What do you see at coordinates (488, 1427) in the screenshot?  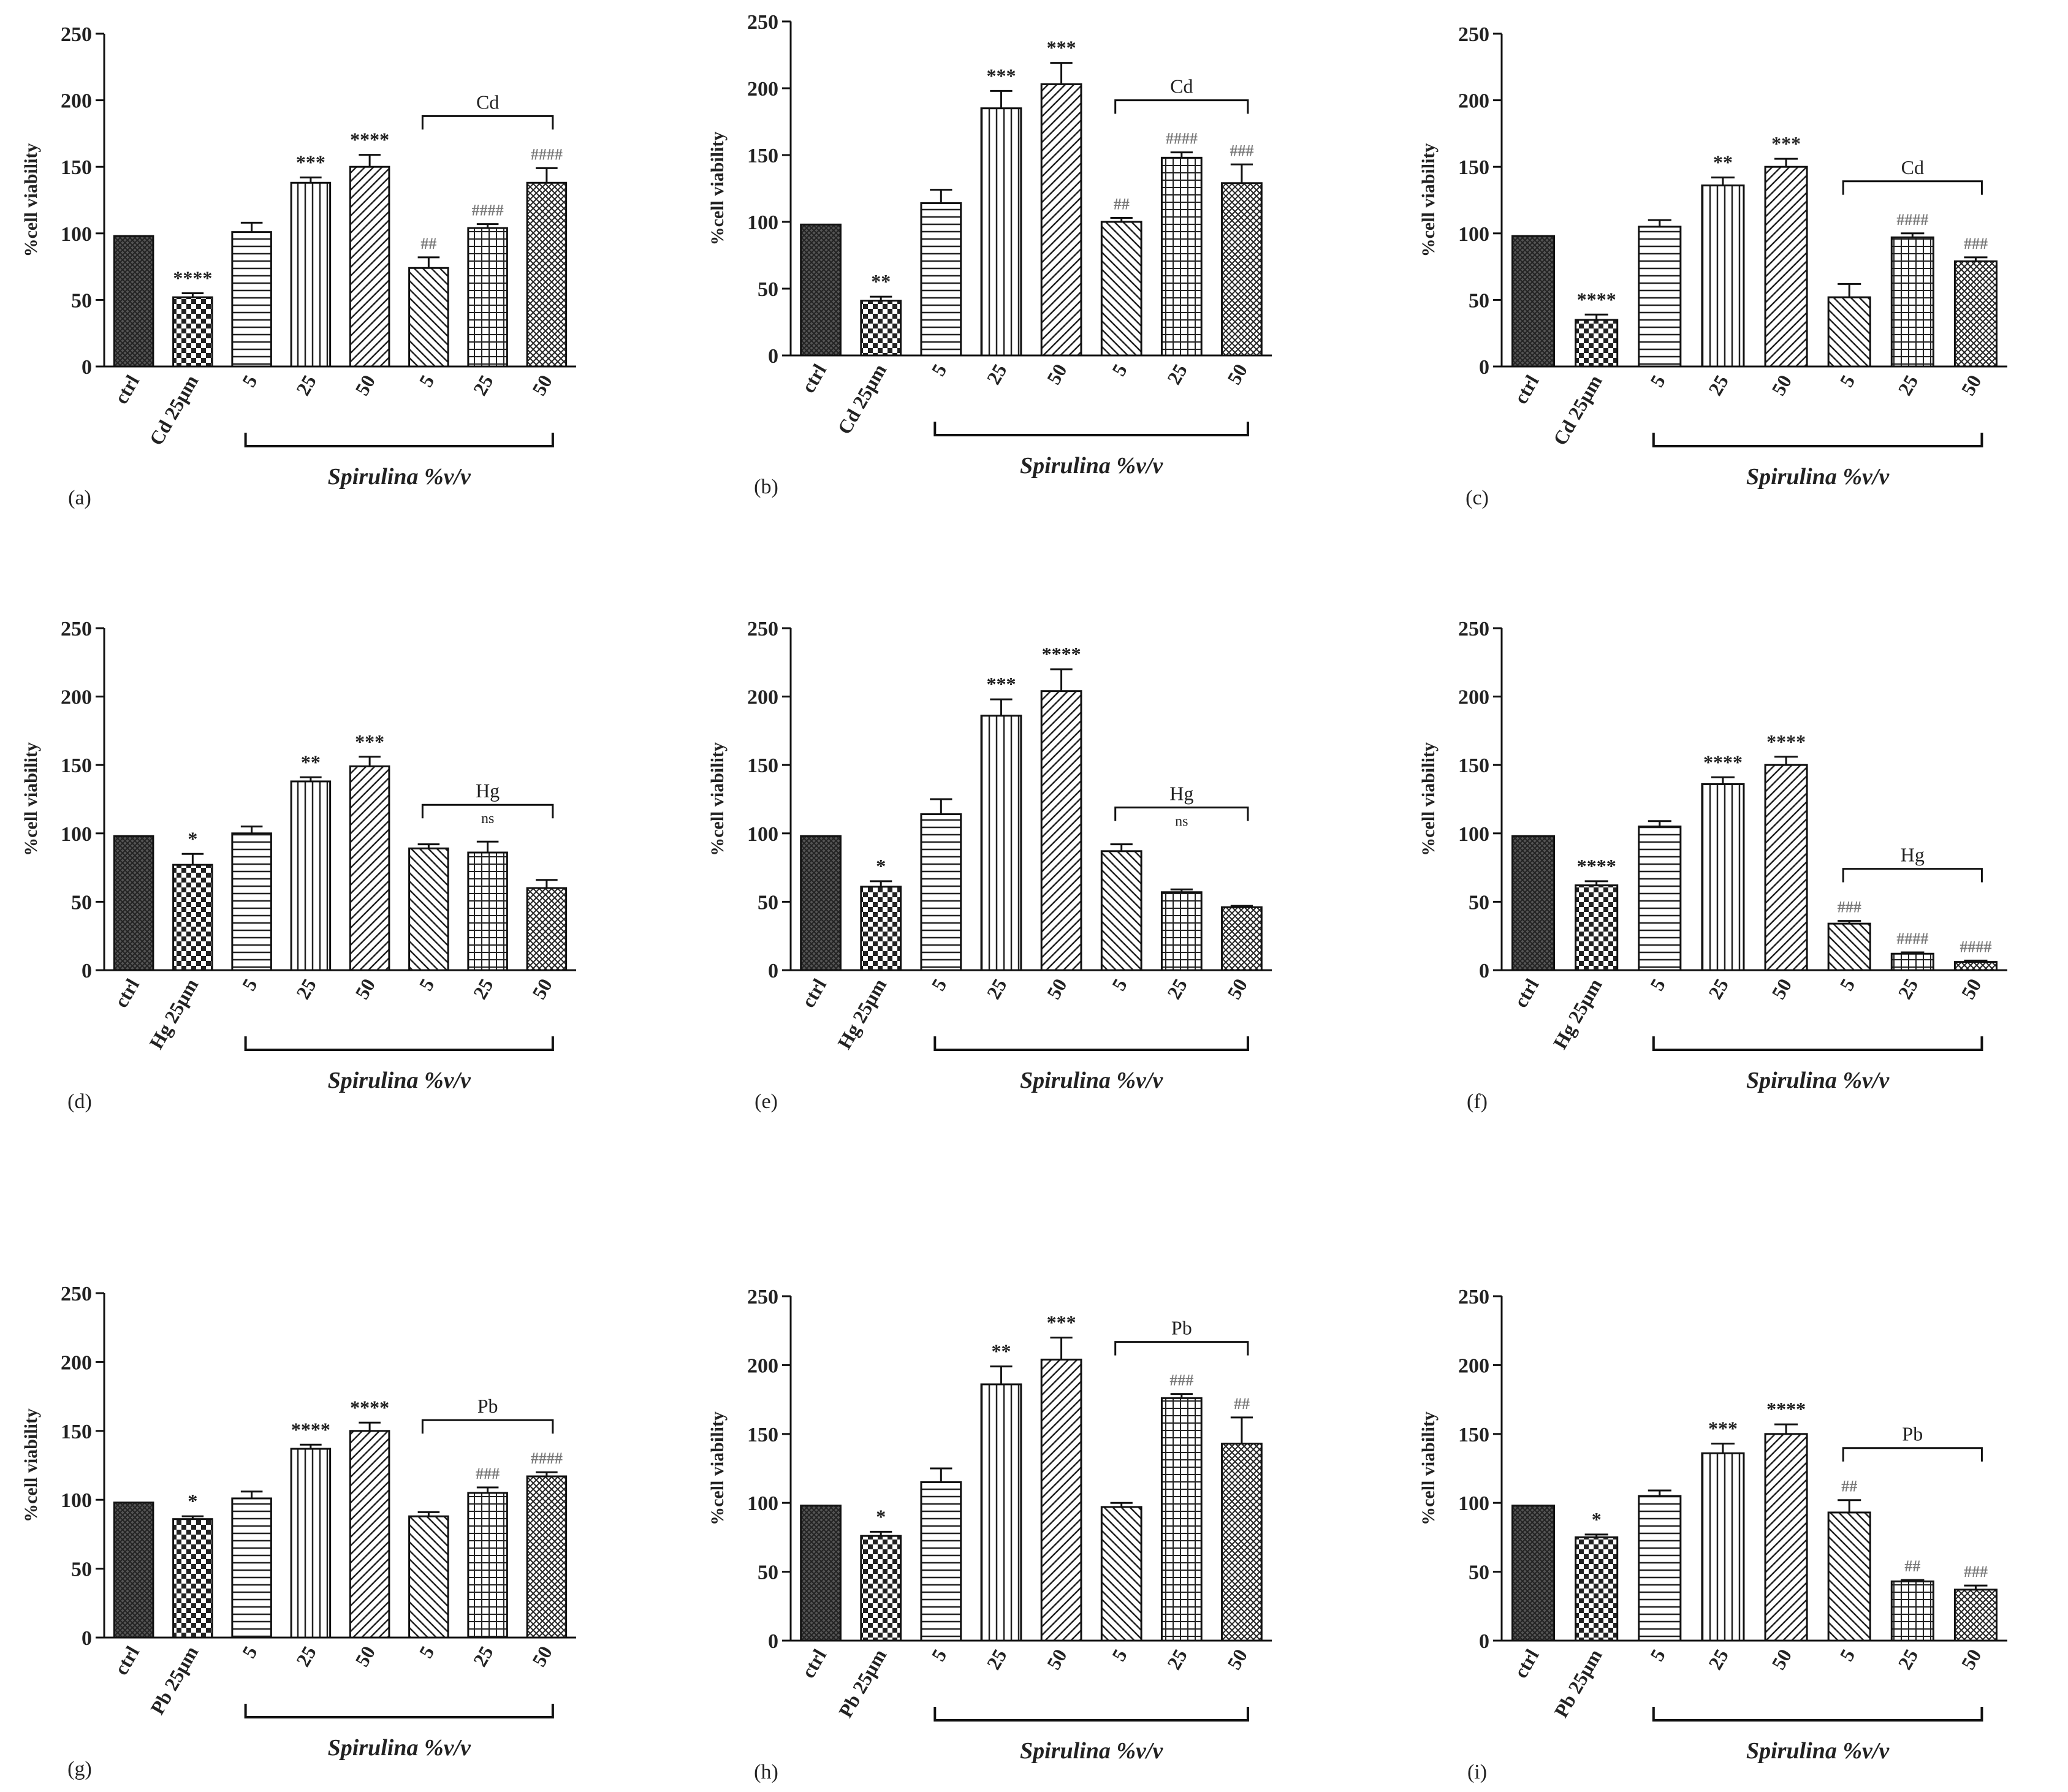 I see `metal-bracket` at bounding box center [488, 1427].